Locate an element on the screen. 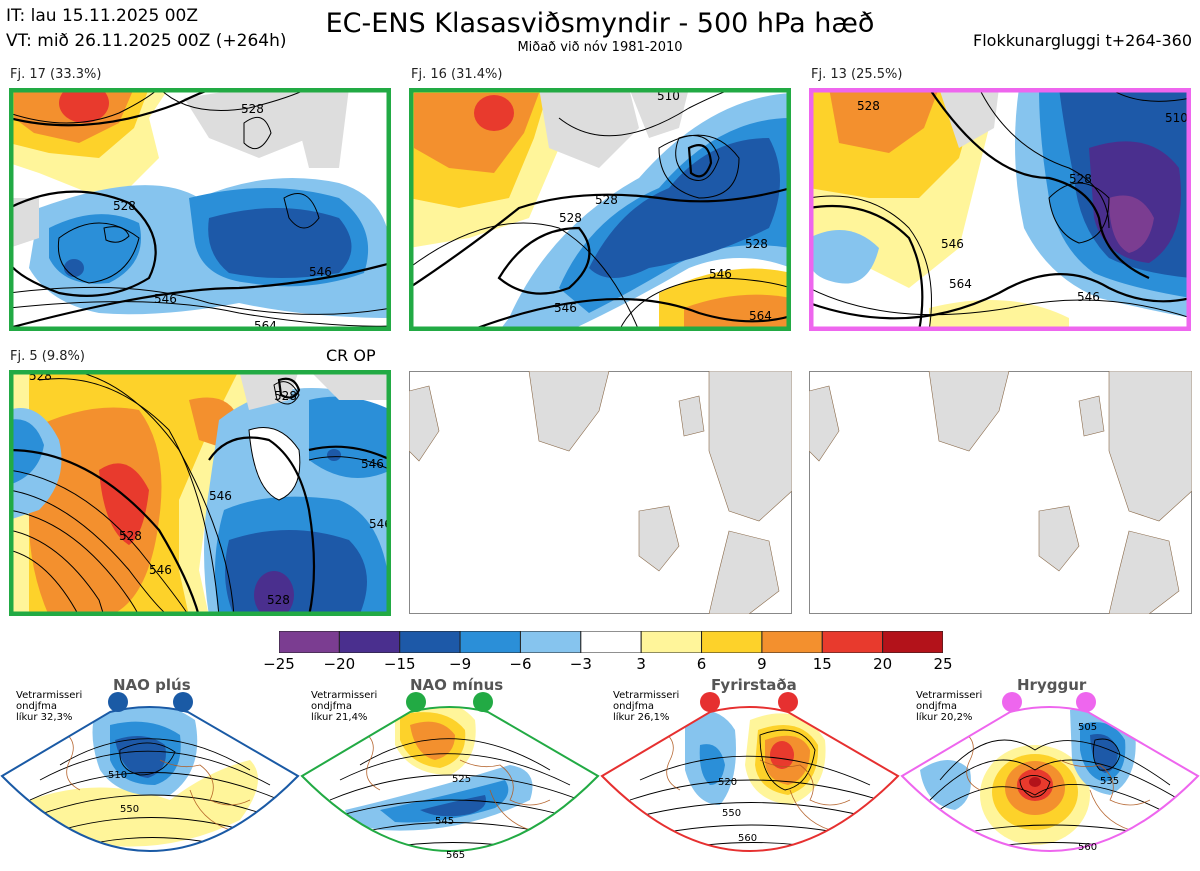 This screenshot has width=1200, height=871. regime-map-nao-minus: 525 545 565 is located at coordinates (450, 780).